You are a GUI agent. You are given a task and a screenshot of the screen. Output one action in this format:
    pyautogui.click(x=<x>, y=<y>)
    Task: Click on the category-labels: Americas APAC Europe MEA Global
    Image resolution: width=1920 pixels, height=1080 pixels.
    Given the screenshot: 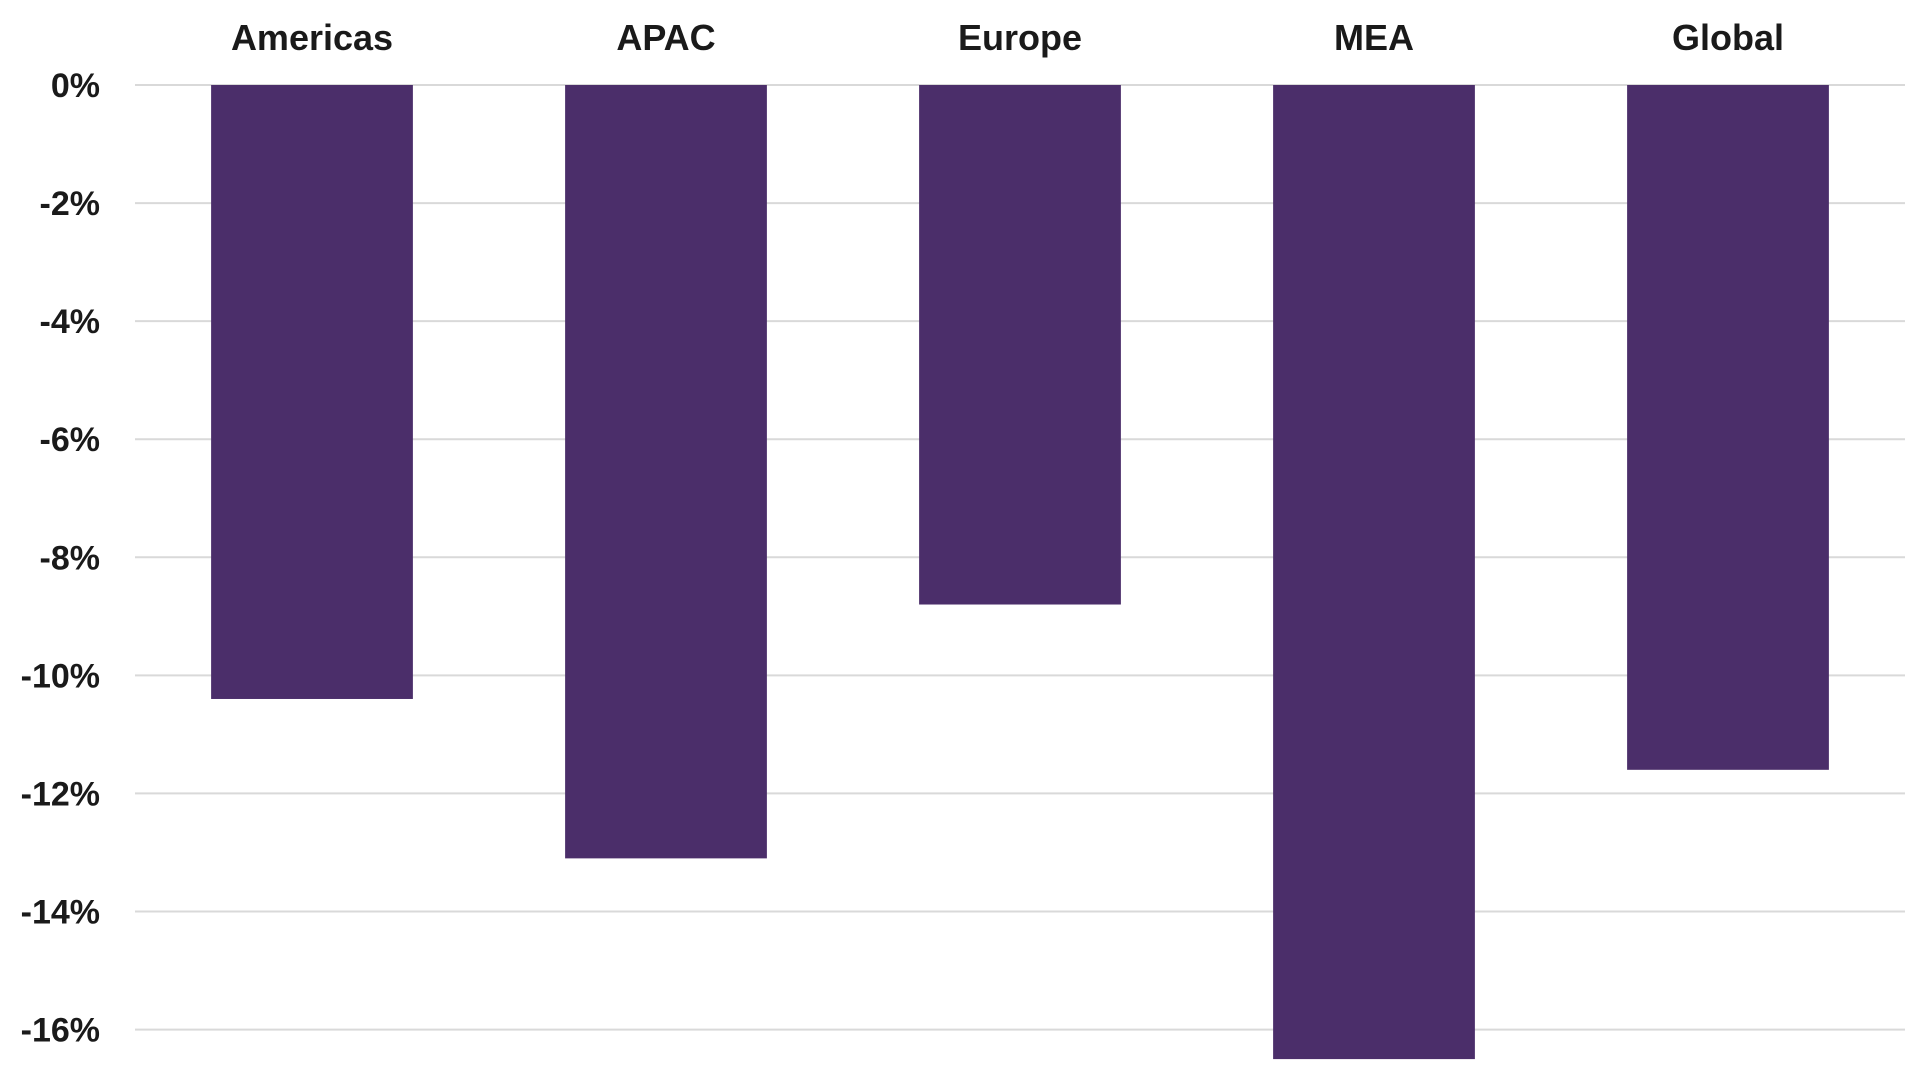 What is the action you would take?
    pyautogui.click(x=1007, y=37)
    